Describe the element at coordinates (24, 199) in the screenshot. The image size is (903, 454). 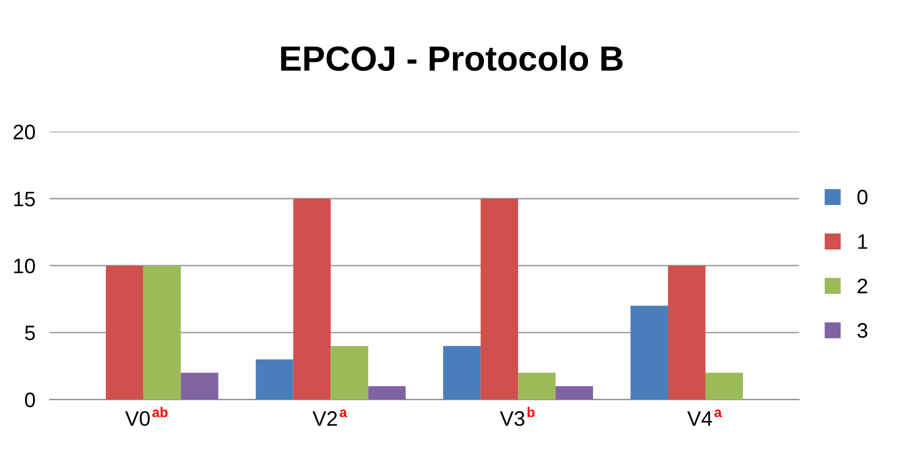
I see `y-tick-label: 15` at that location.